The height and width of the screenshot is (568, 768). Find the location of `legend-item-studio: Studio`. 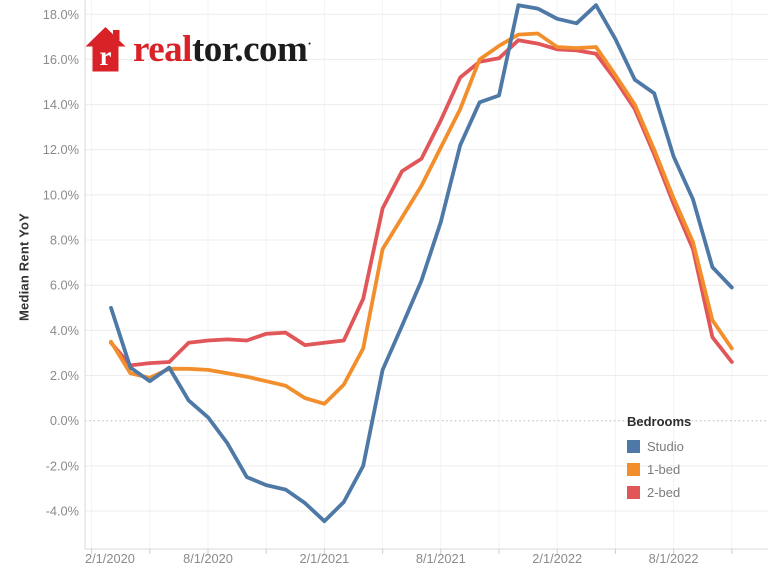

legend-item-studio: Studio is located at coordinates (659, 446).